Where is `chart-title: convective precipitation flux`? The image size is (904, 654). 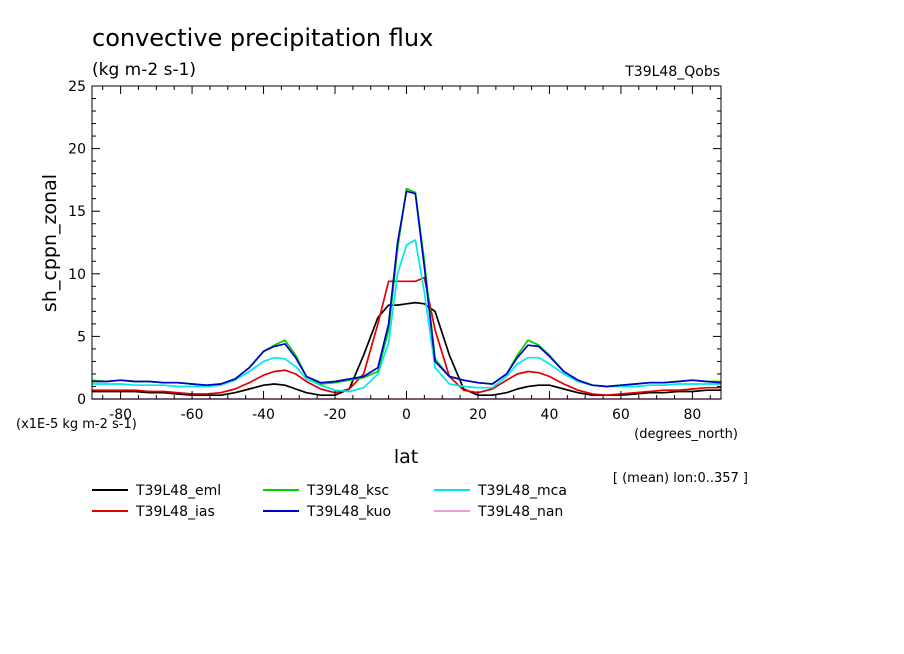 chart-title: convective precipitation flux is located at coordinates (262, 38).